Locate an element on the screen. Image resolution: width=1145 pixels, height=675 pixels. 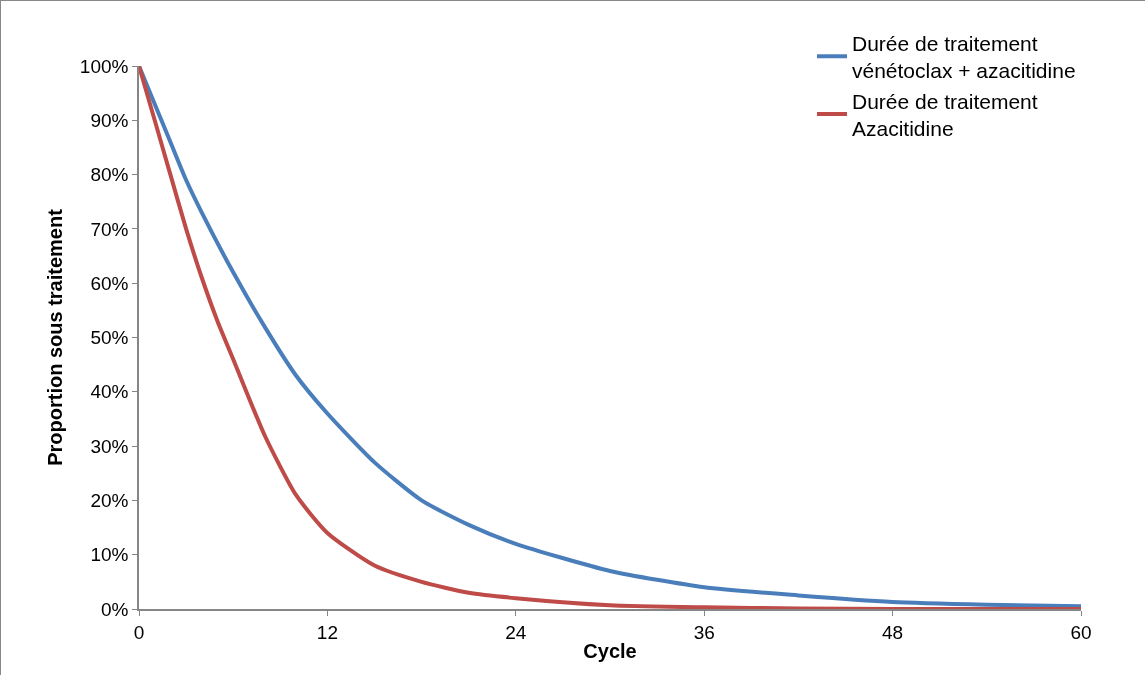
x-tick-label: 60 is located at coordinates (1081, 632).